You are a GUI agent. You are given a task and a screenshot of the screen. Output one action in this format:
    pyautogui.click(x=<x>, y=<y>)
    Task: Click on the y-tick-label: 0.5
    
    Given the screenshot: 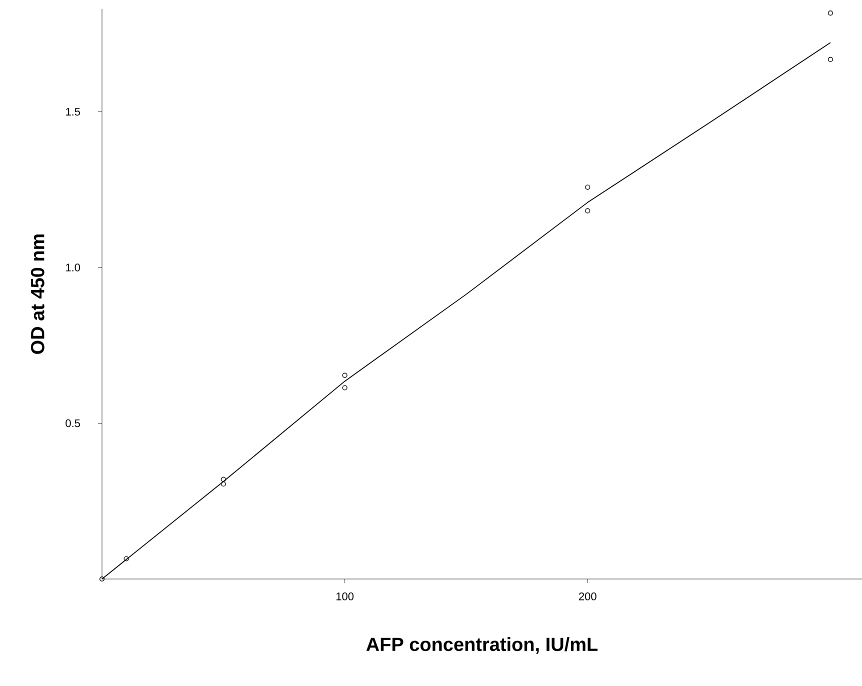 What is the action you would take?
    pyautogui.click(x=73, y=423)
    